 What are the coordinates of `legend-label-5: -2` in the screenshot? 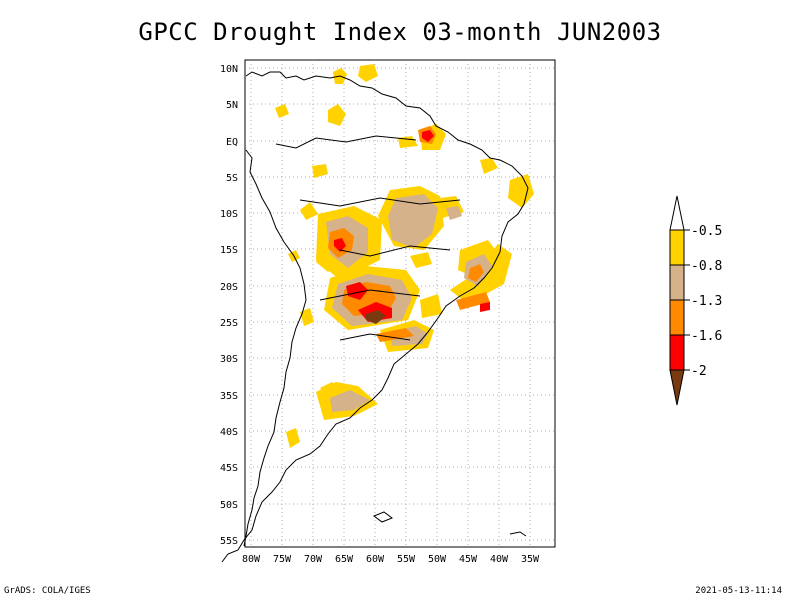 It's located at (699, 371).